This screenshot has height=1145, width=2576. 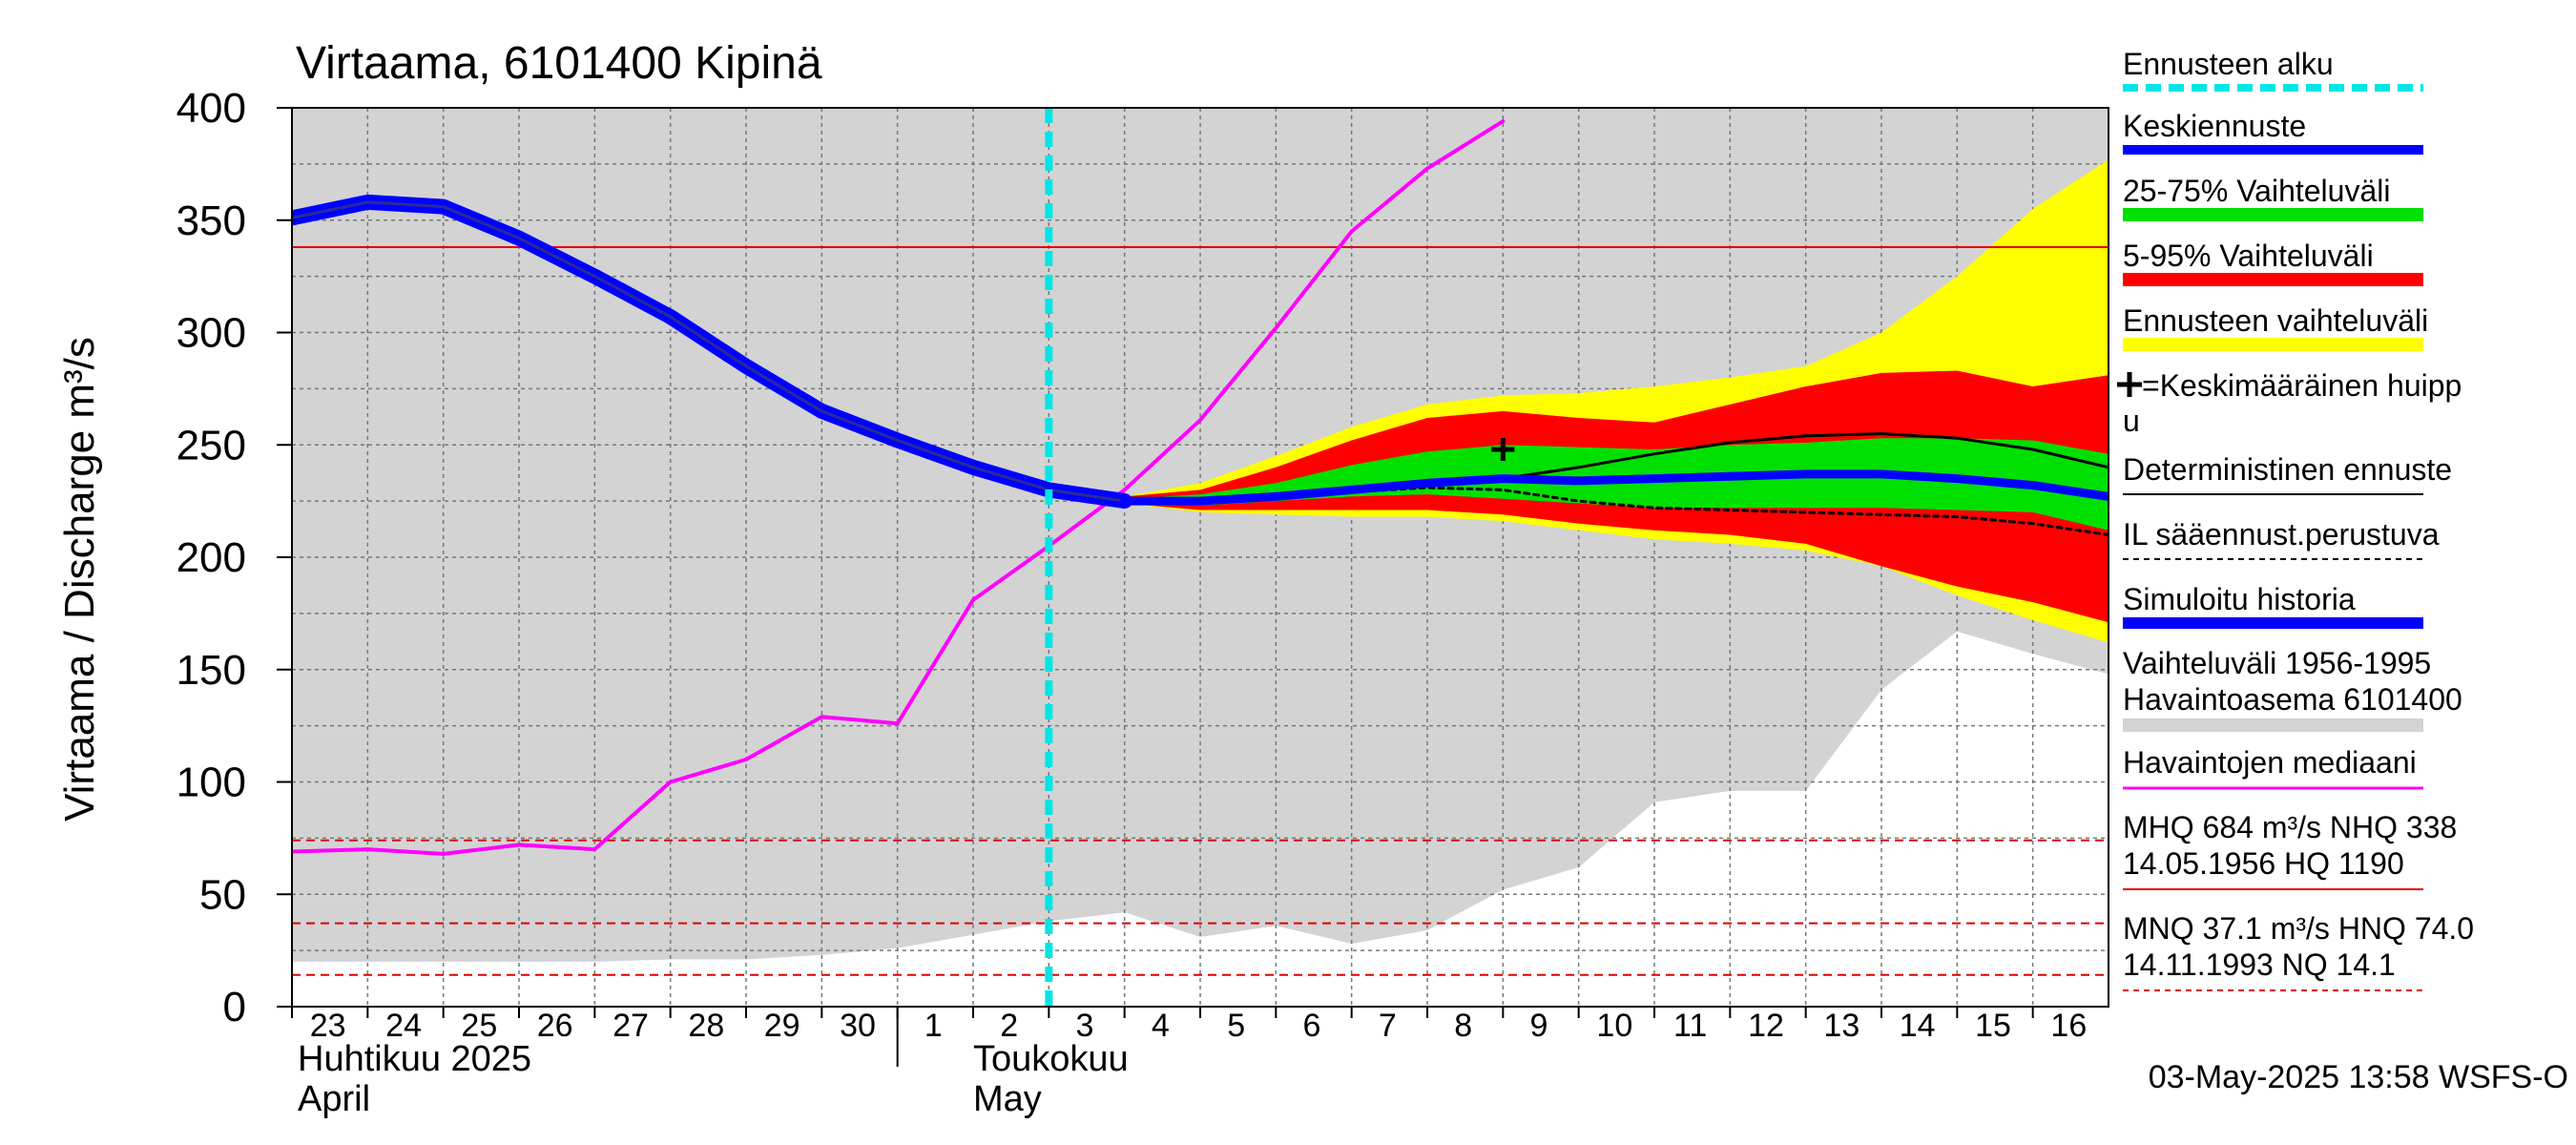 I want to click on legend-label-p25-75: 25-75% Vaihteluväli, so click(x=2256, y=191).